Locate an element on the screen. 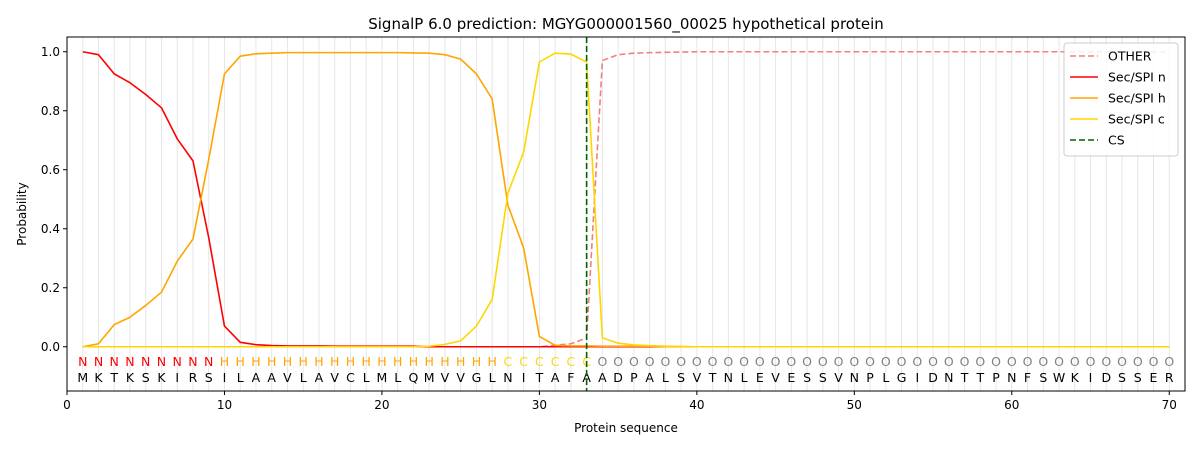 The width and height of the screenshot is (1200, 450). region-label-44: O is located at coordinates (760, 361).